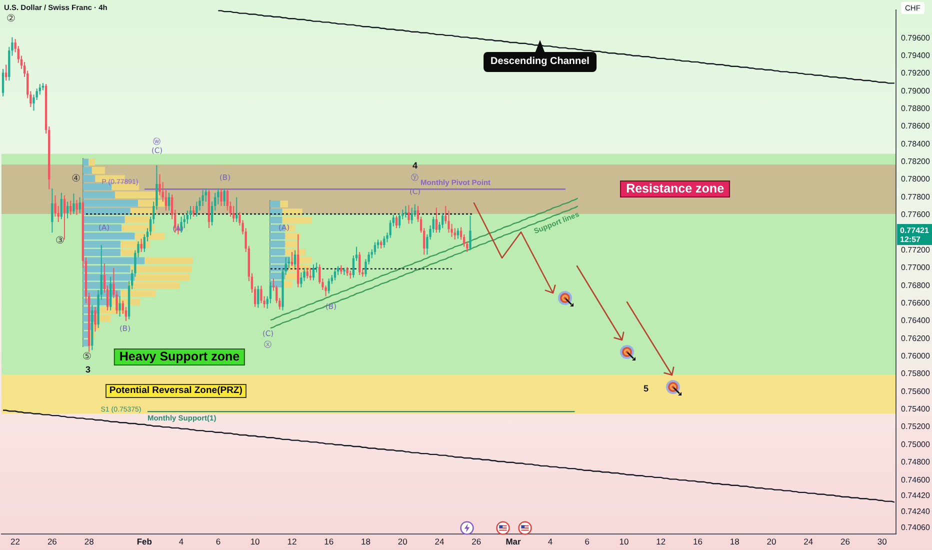 The width and height of the screenshot is (932, 550). Describe the element at coordinates (915, 267) in the screenshot. I see `y-tick-label: 0.77000` at that location.